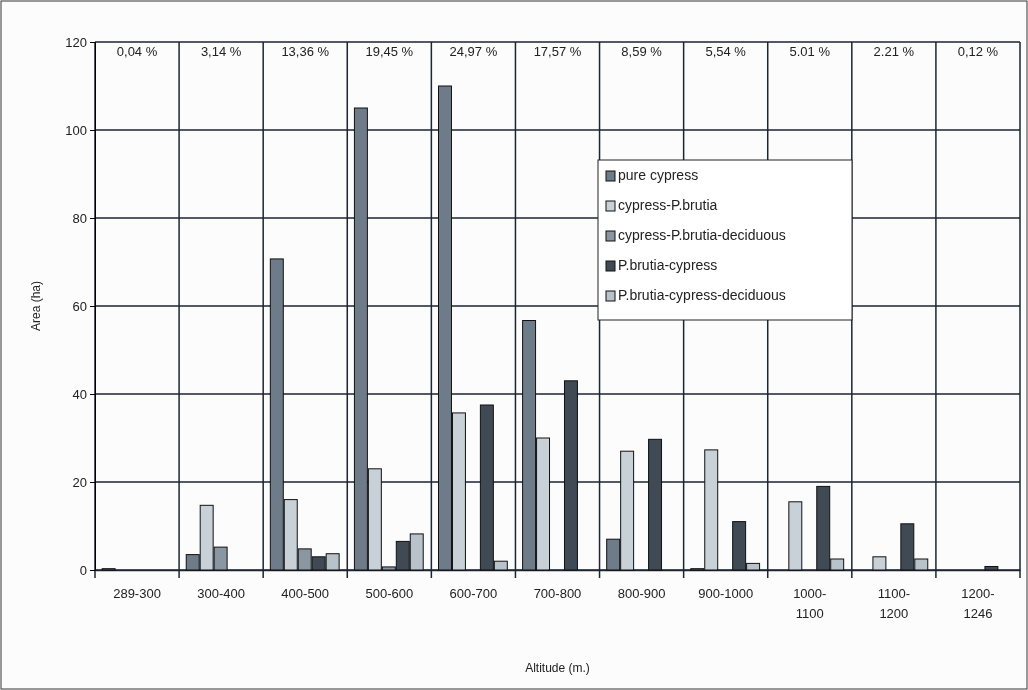 The width and height of the screenshot is (1028, 690). Describe the element at coordinates (79, 306) in the screenshot. I see `y-tick-label: 60` at that location.